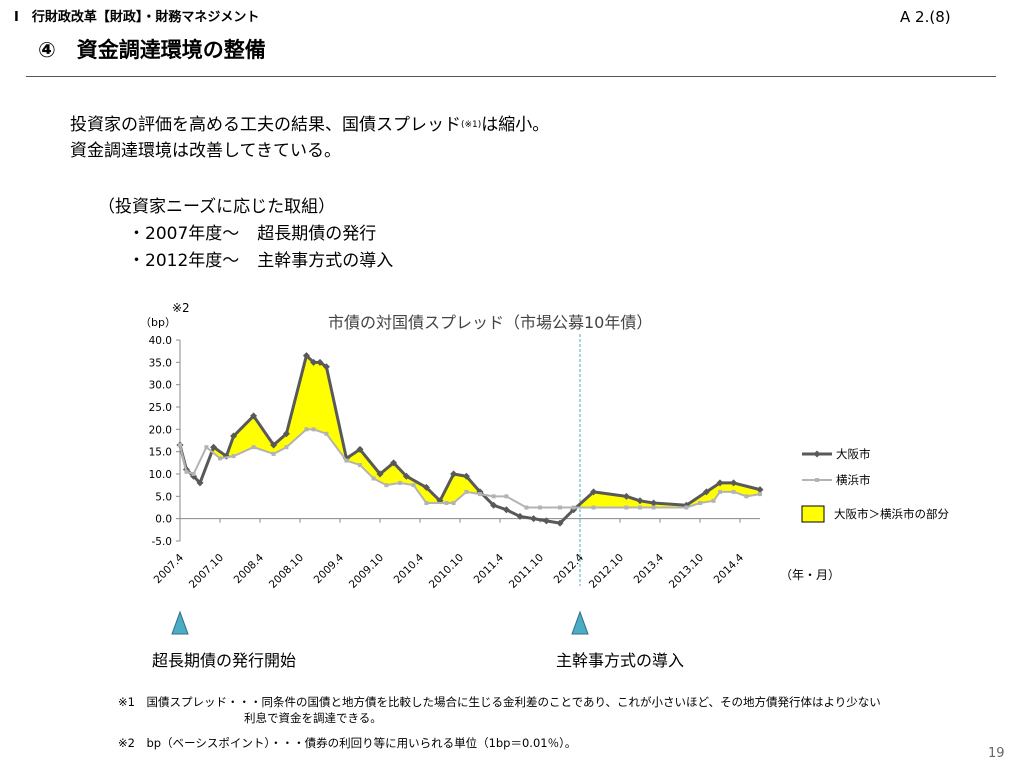  Describe the element at coordinates (891, 514) in the screenshot. I see `legend-label: 大阪市＞横浜市の部分` at that location.